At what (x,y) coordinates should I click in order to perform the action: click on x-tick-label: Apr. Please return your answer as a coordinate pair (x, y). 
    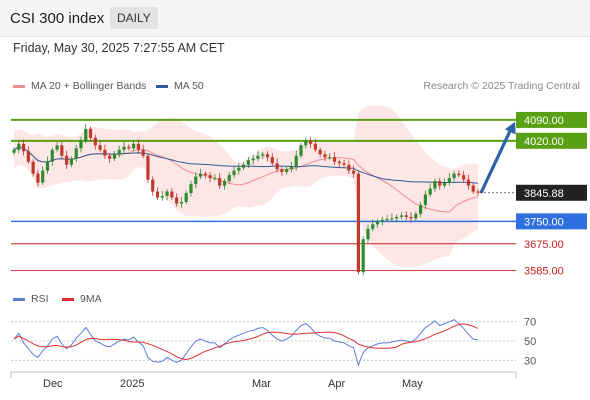
    Looking at the image, I should click on (336, 384).